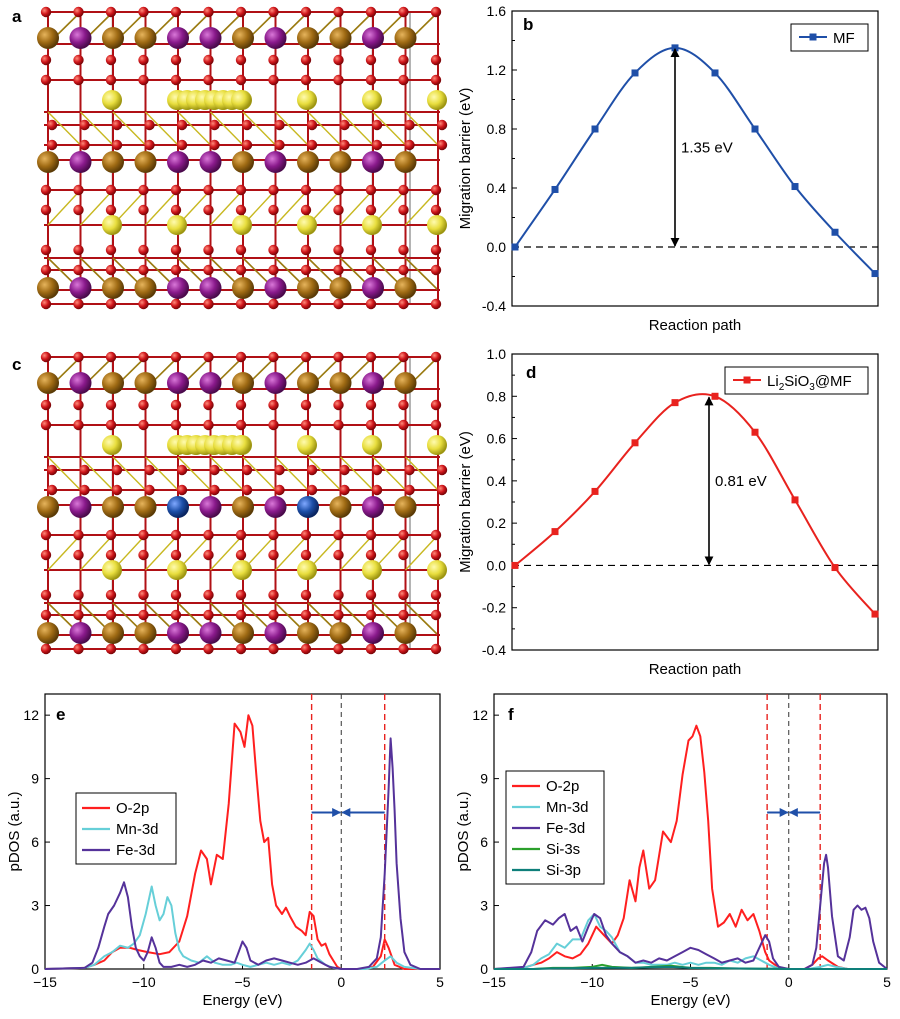 The image size is (900, 1019). What do you see at coordinates (135, 850) in the screenshot?
I see `legend-label: Fe-3d` at bounding box center [135, 850].